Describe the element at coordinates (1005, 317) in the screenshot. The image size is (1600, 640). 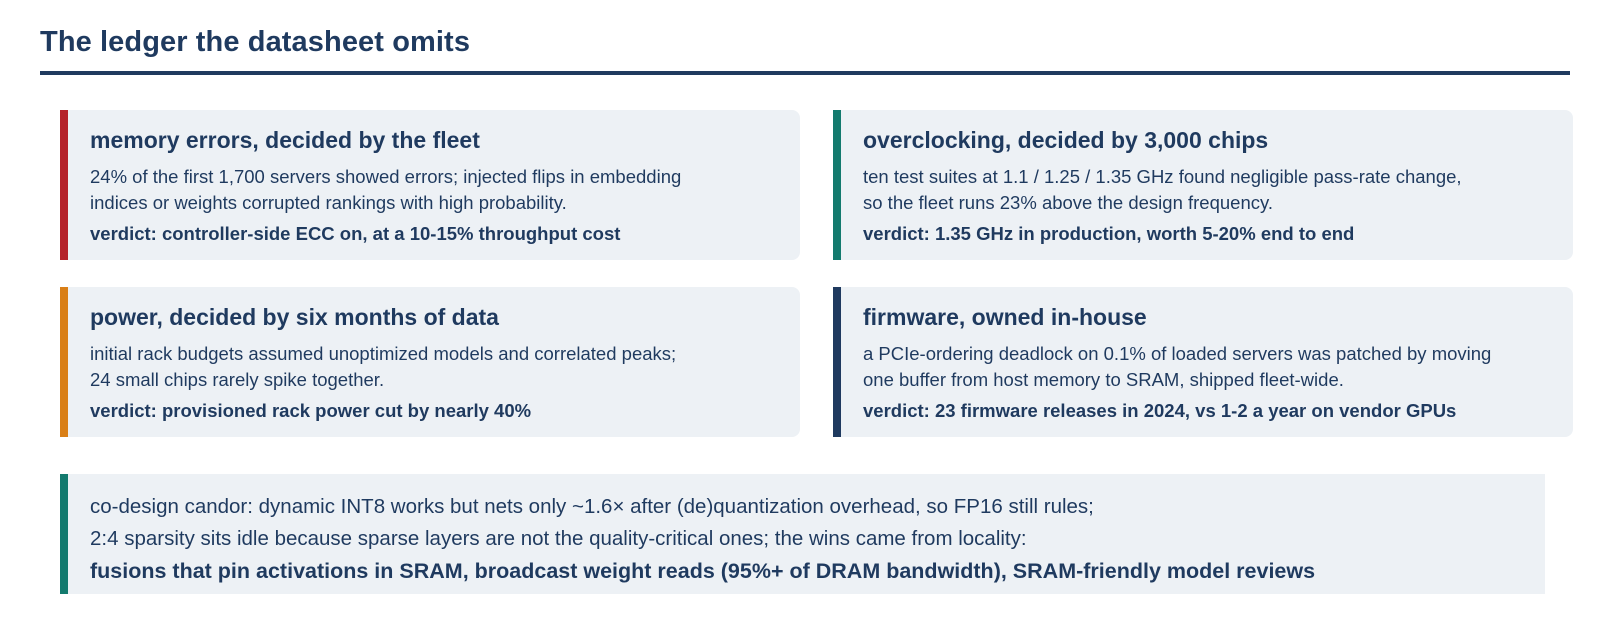
I see `card-title: firmware, owned in-house` at that location.